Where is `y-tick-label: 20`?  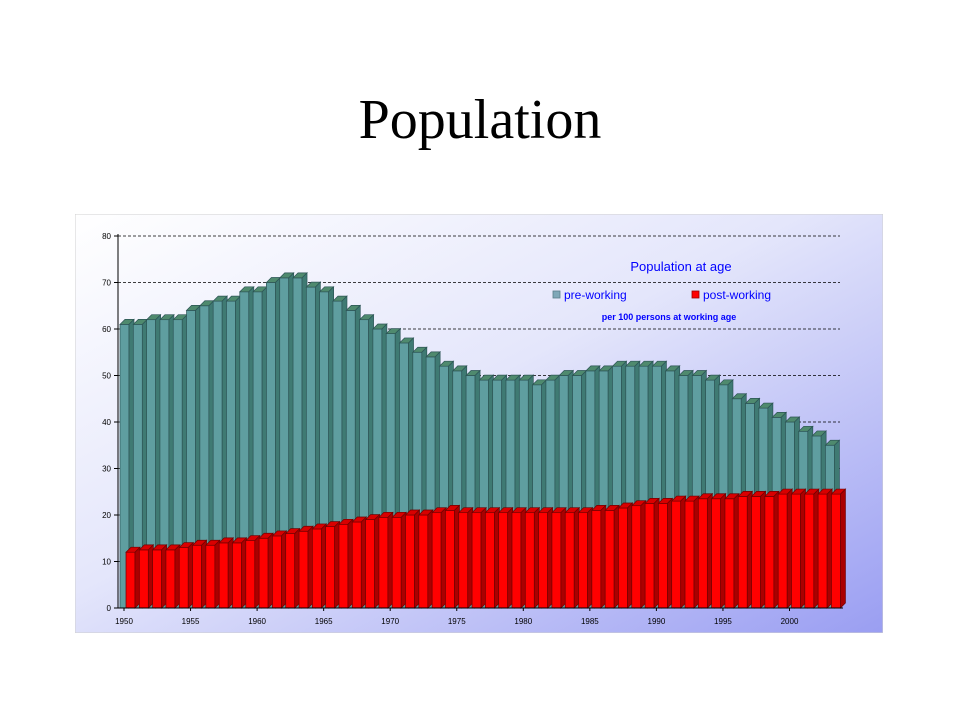
y-tick-label: 20 is located at coordinates (106, 515).